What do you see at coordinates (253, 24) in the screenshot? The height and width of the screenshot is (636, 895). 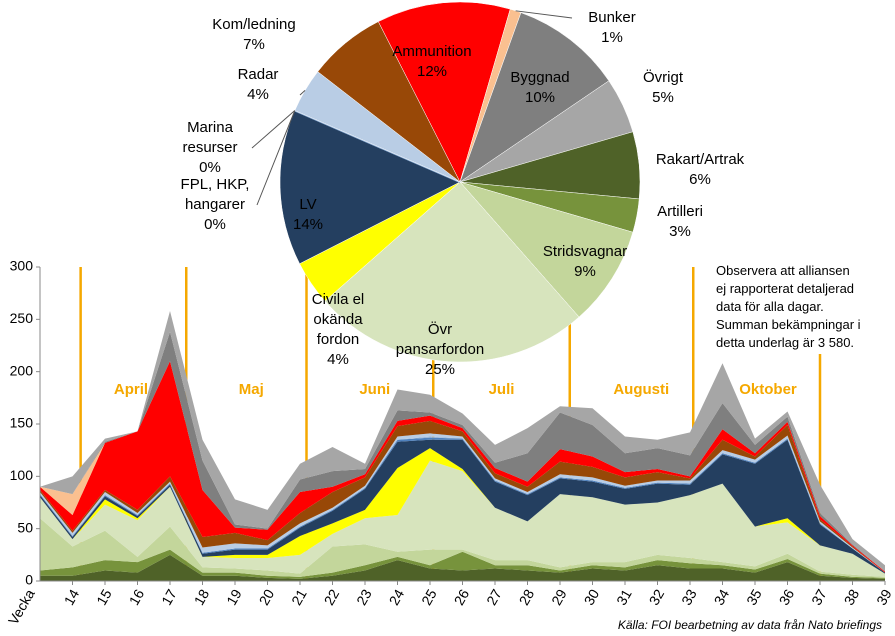 I see `pie-label: Kom/ledning` at bounding box center [253, 24].